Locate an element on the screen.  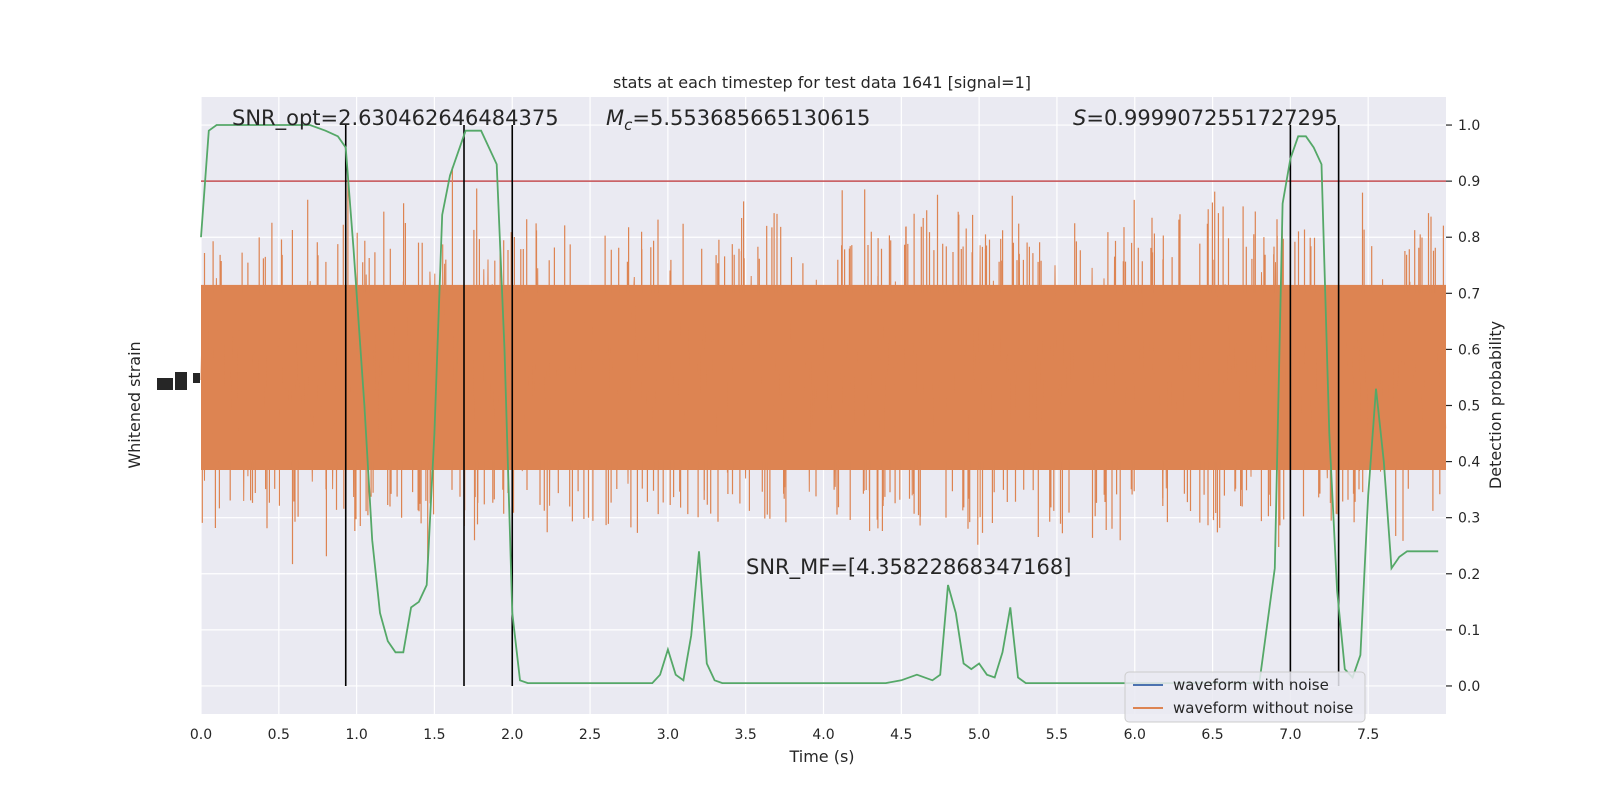
y-axis-label-left: Whitened strain is located at coordinates (134, 404).